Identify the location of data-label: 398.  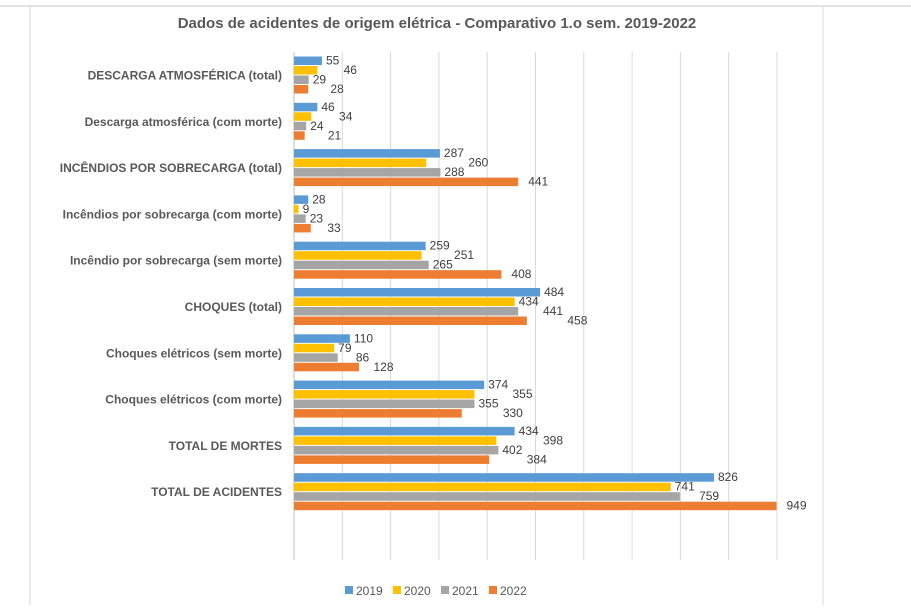
(553, 440).